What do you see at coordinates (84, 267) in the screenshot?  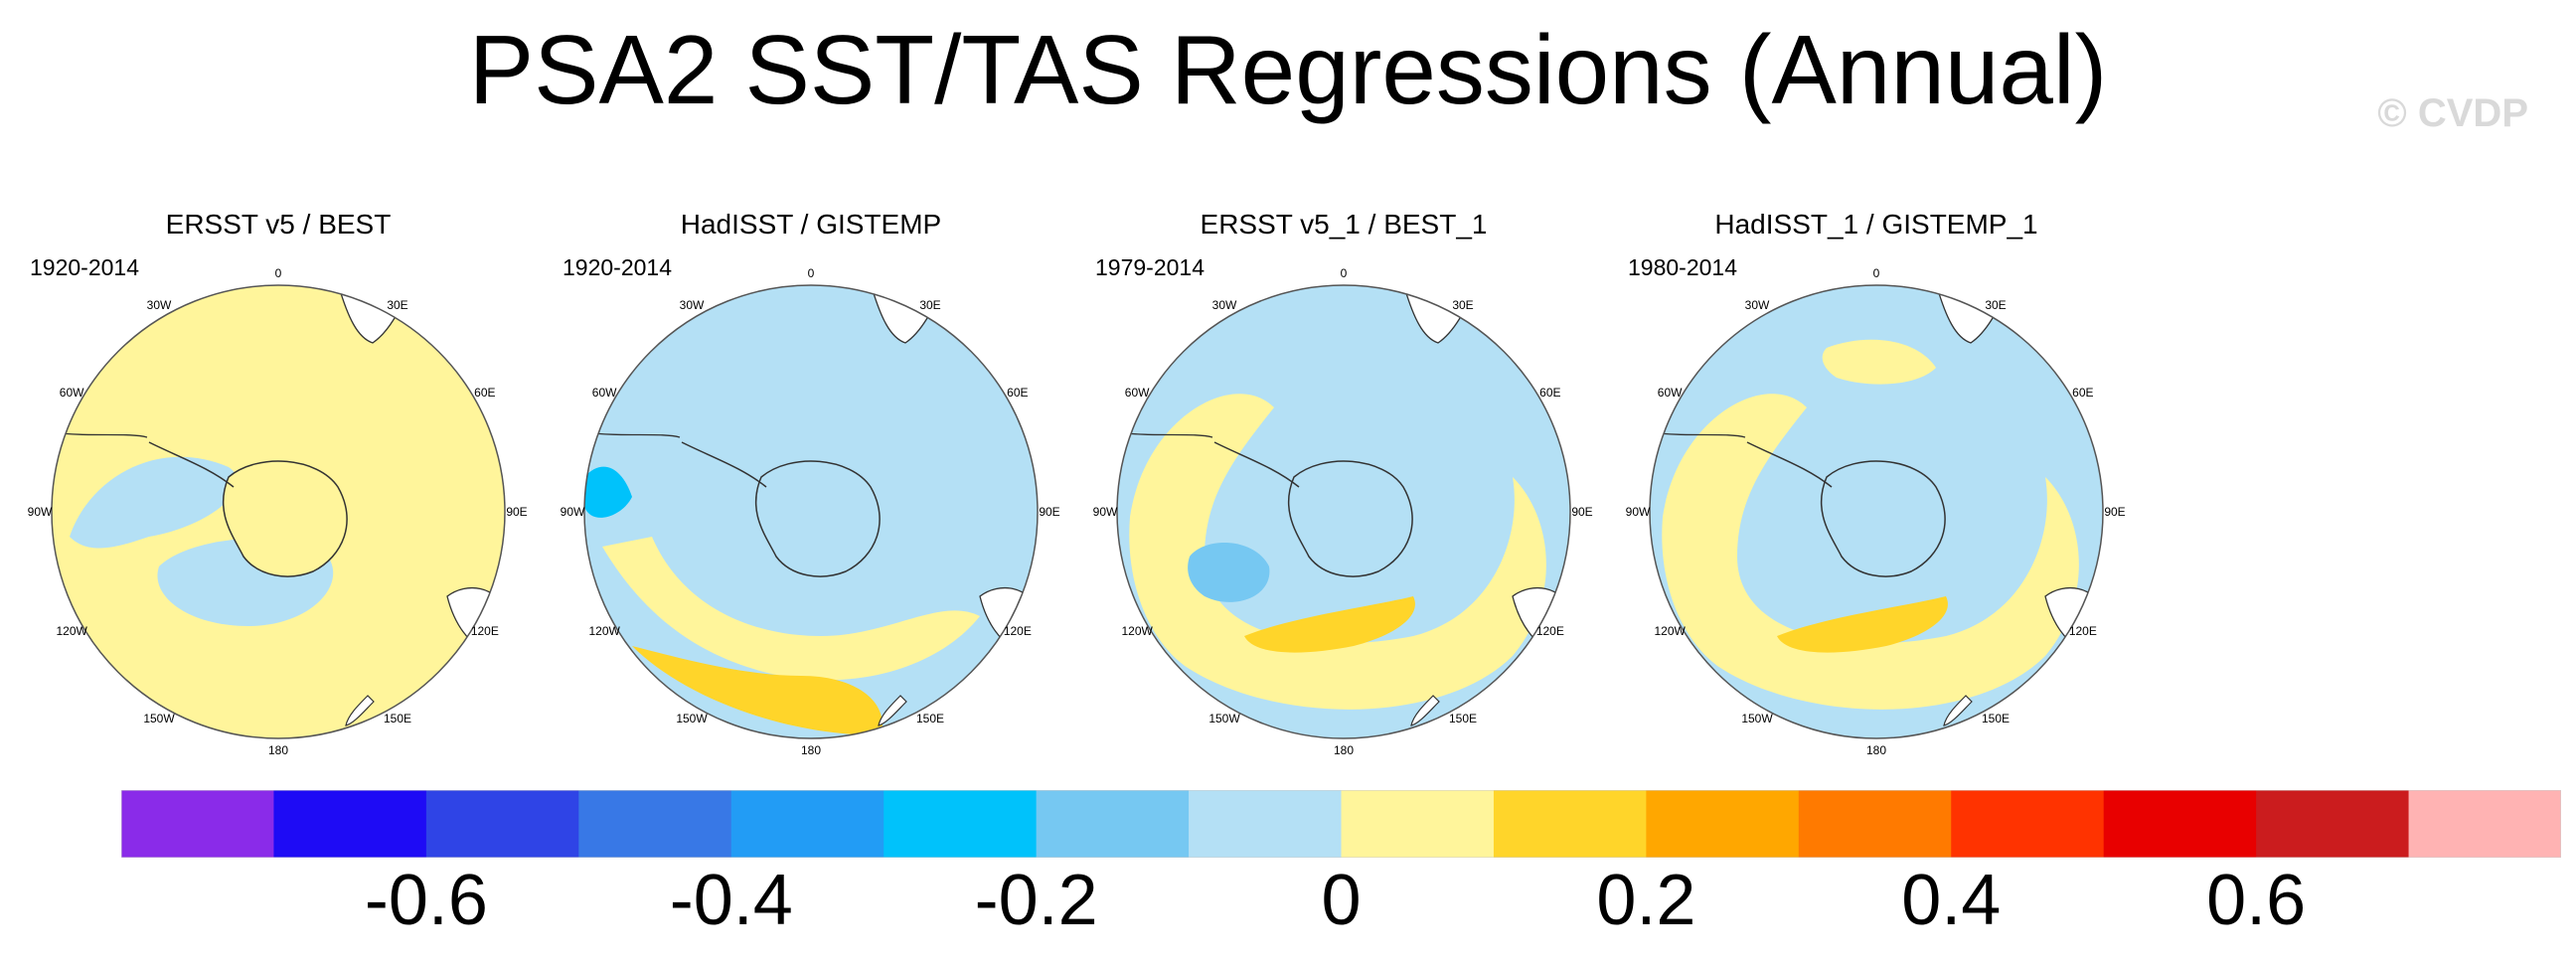 I see `panel-years: 1920-2014` at bounding box center [84, 267].